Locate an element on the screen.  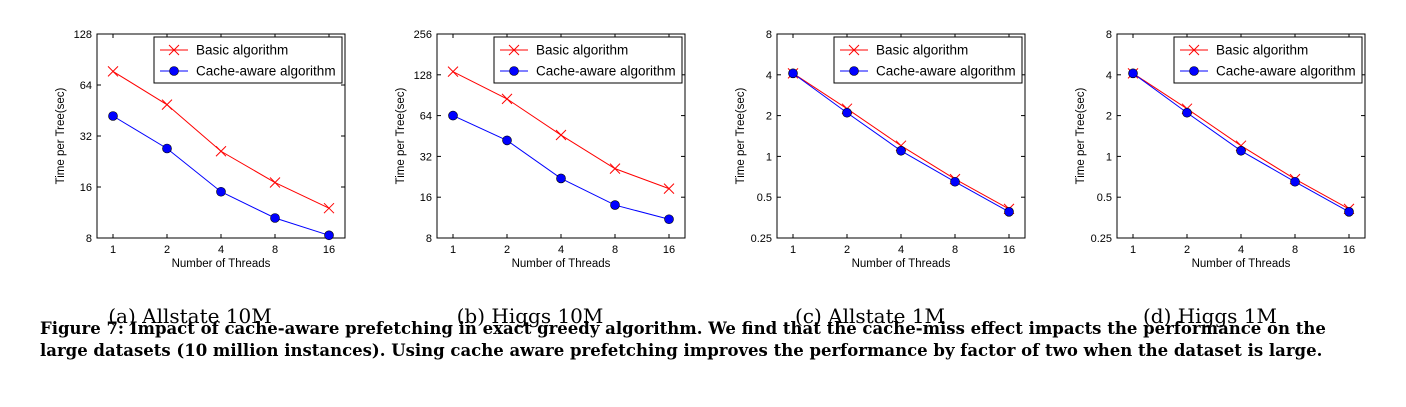
y-tick-label: 8 is located at coordinates (429, 239).